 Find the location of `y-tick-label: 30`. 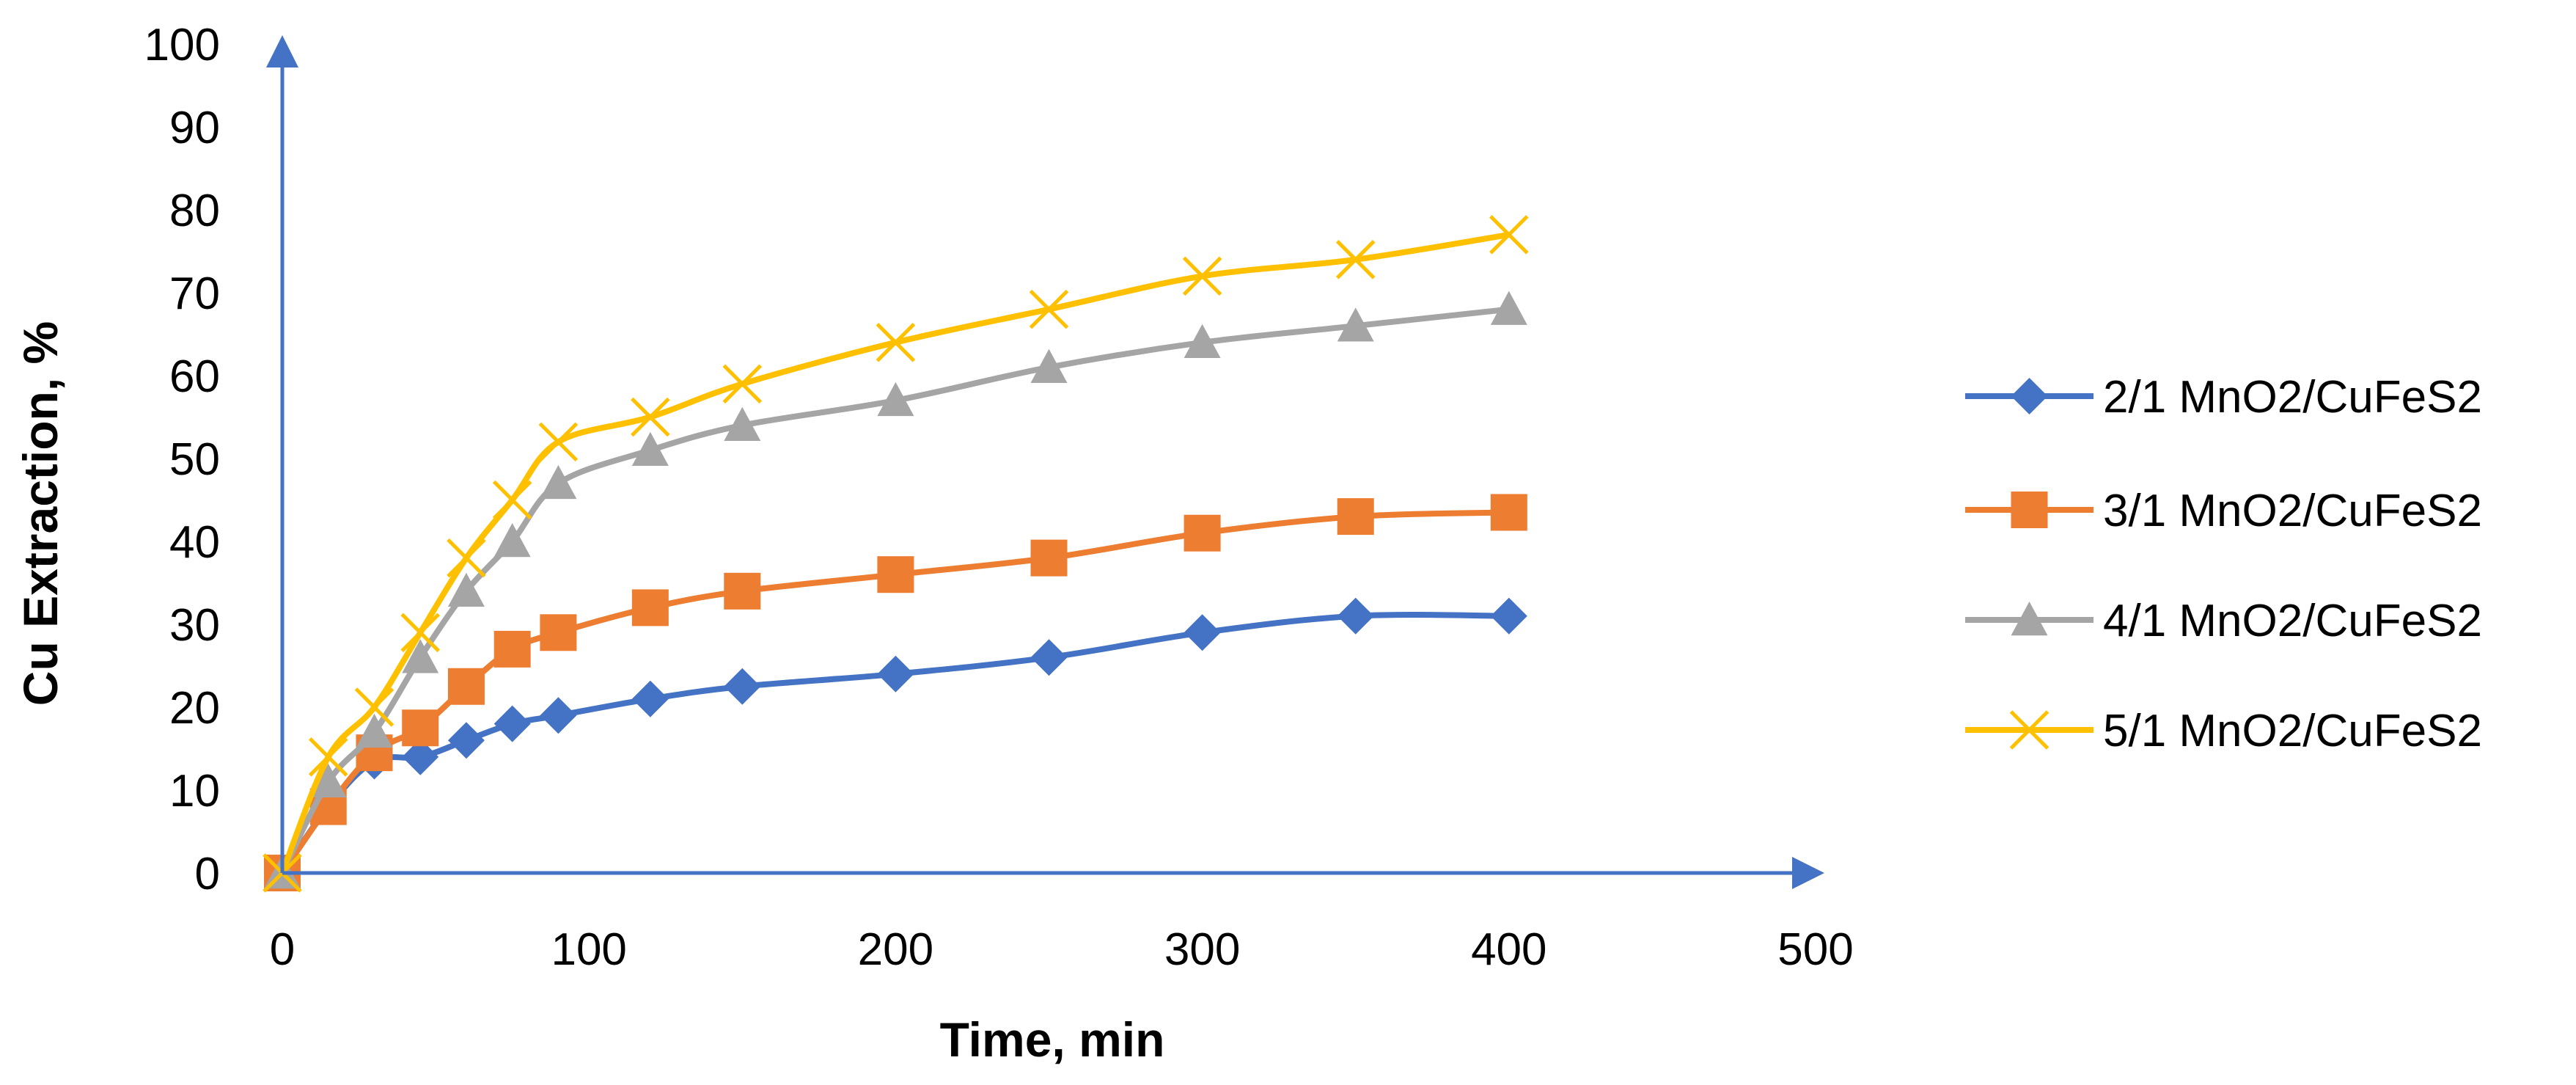

y-tick-label: 30 is located at coordinates (195, 625).